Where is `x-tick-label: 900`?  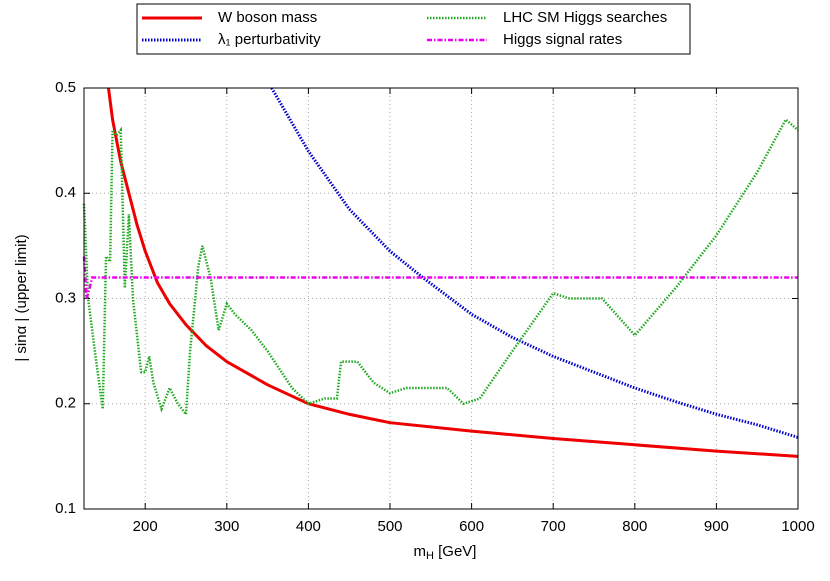
x-tick-label: 900 is located at coordinates (716, 526).